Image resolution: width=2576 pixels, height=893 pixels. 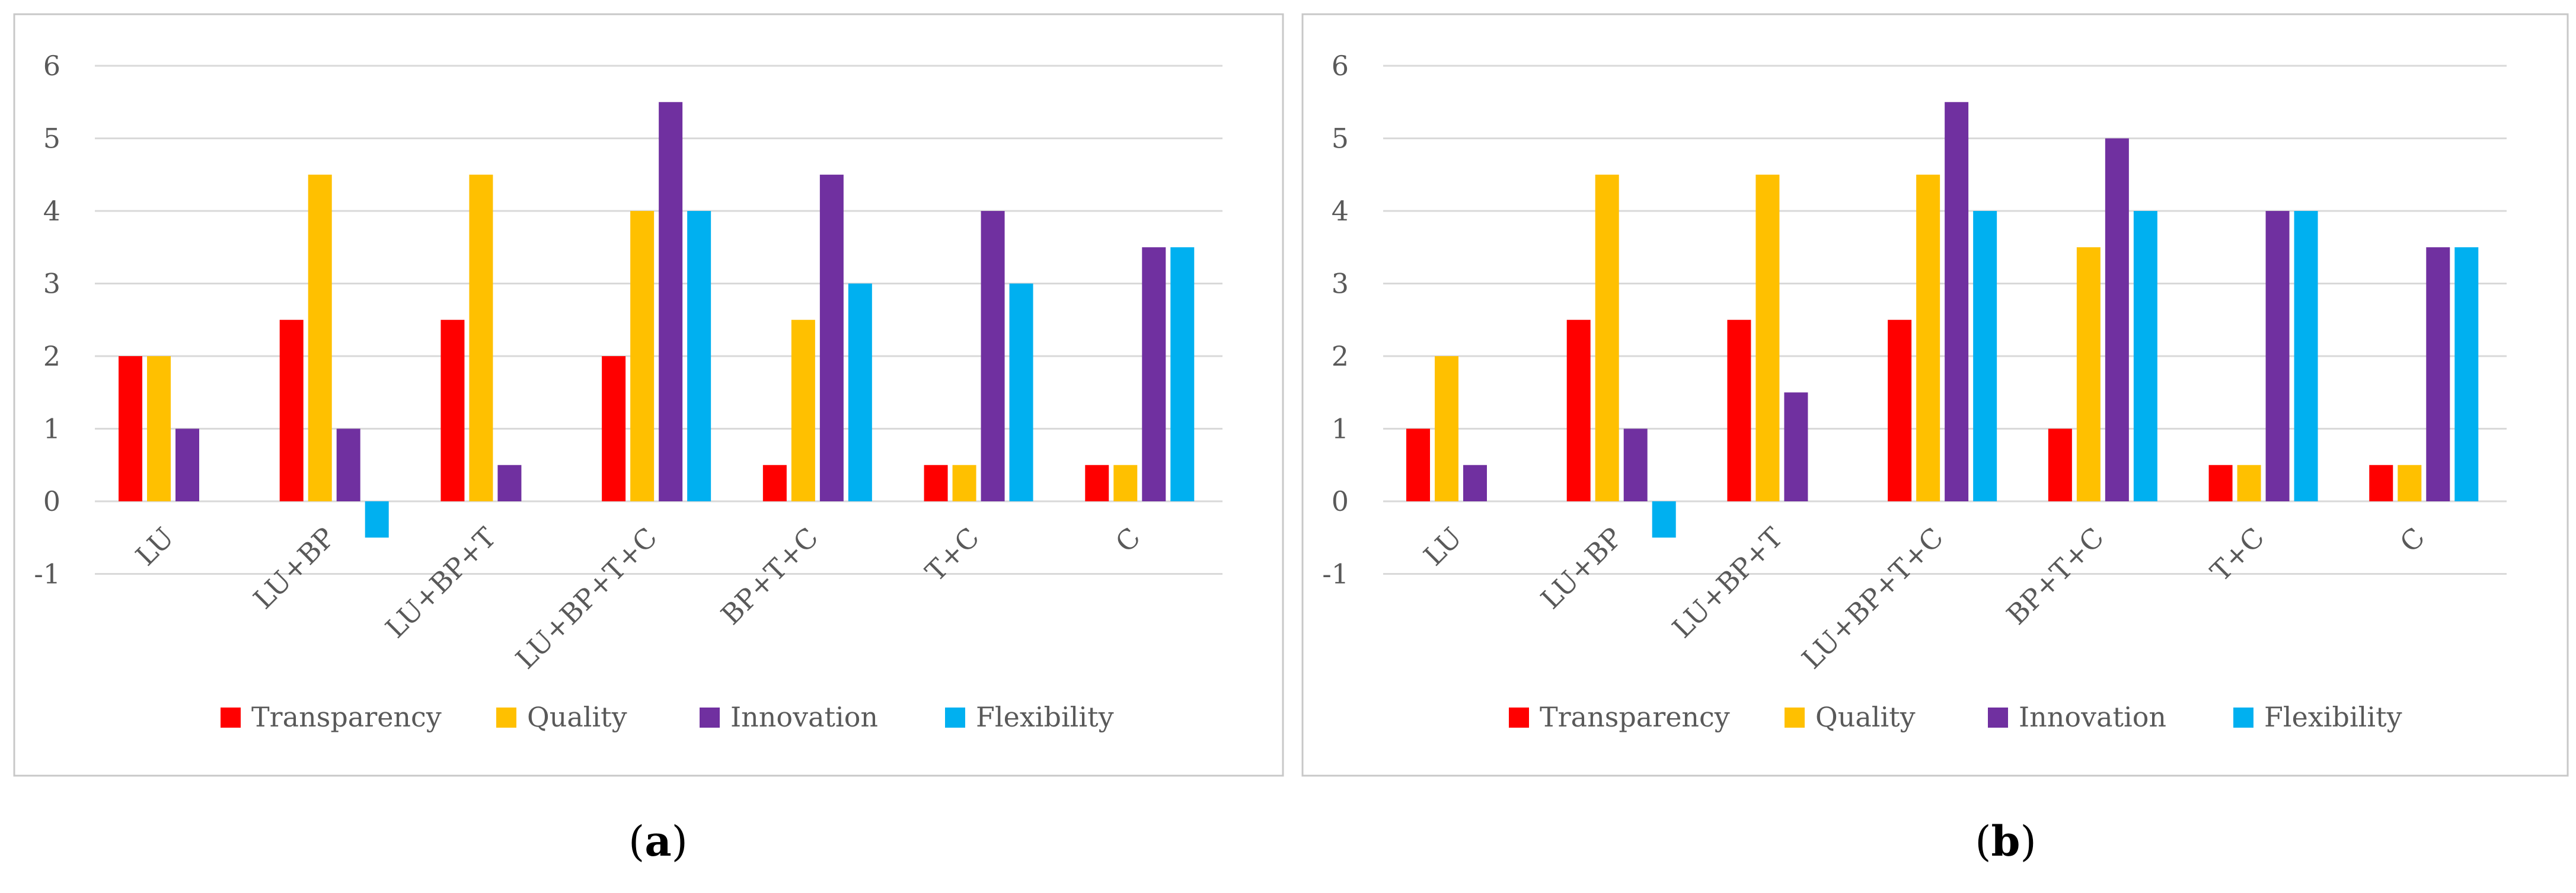 I want to click on chart-a-ytick-label: 3, so click(x=51, y=284).